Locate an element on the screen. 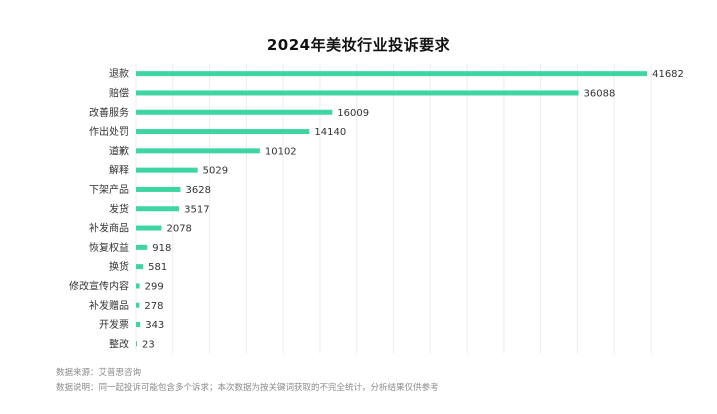  value-label: 16009 is located at coordinates (353, 113).